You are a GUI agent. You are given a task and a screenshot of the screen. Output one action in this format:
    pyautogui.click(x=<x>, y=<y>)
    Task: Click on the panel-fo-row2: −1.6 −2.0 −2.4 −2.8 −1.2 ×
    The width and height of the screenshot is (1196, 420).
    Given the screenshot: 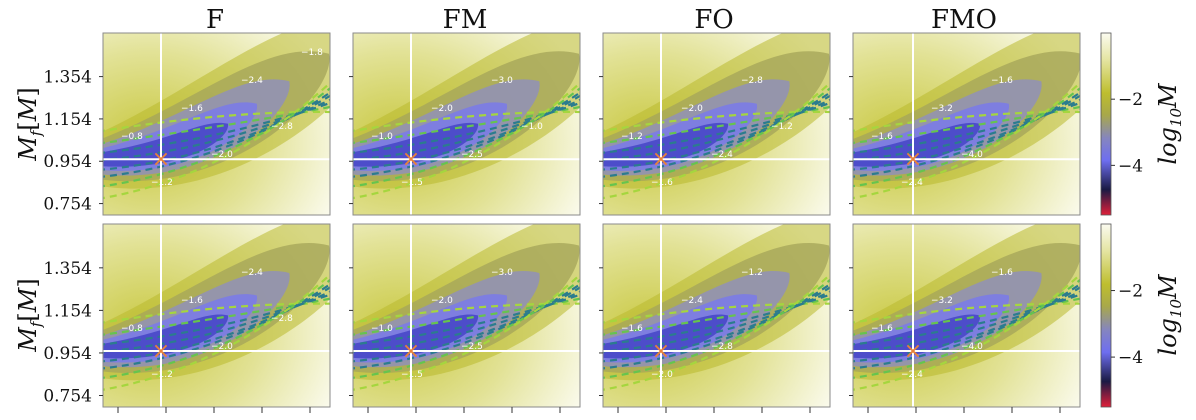 What is the action you would take?
    pyautogui.click(x=715, y=318)
    